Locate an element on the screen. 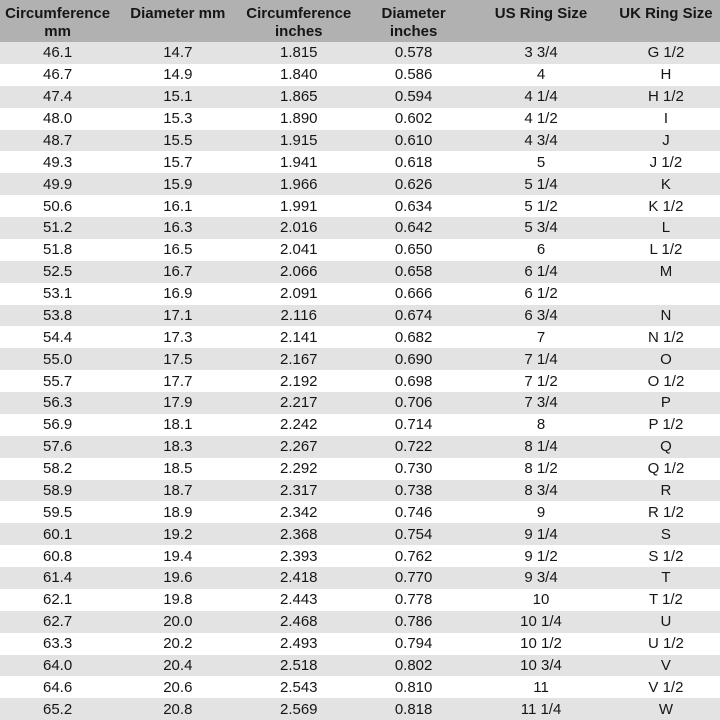  cell-circumference-inches: 2.217 is located at coordinates (298, 403).